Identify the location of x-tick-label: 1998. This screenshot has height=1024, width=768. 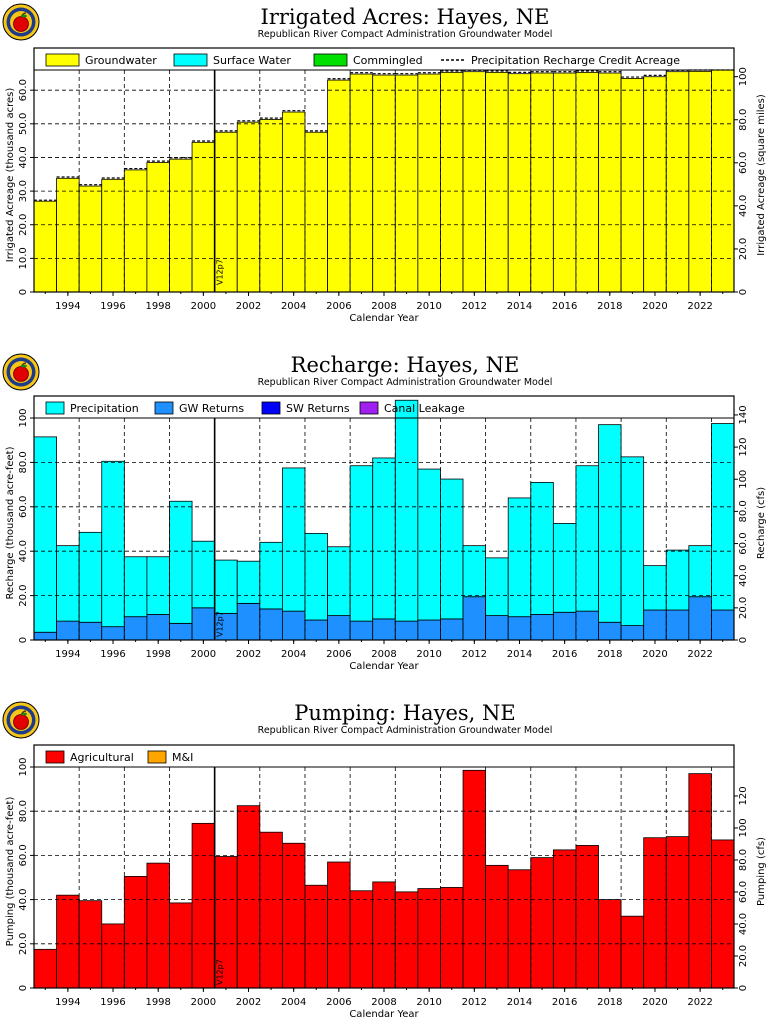
(157, 306).